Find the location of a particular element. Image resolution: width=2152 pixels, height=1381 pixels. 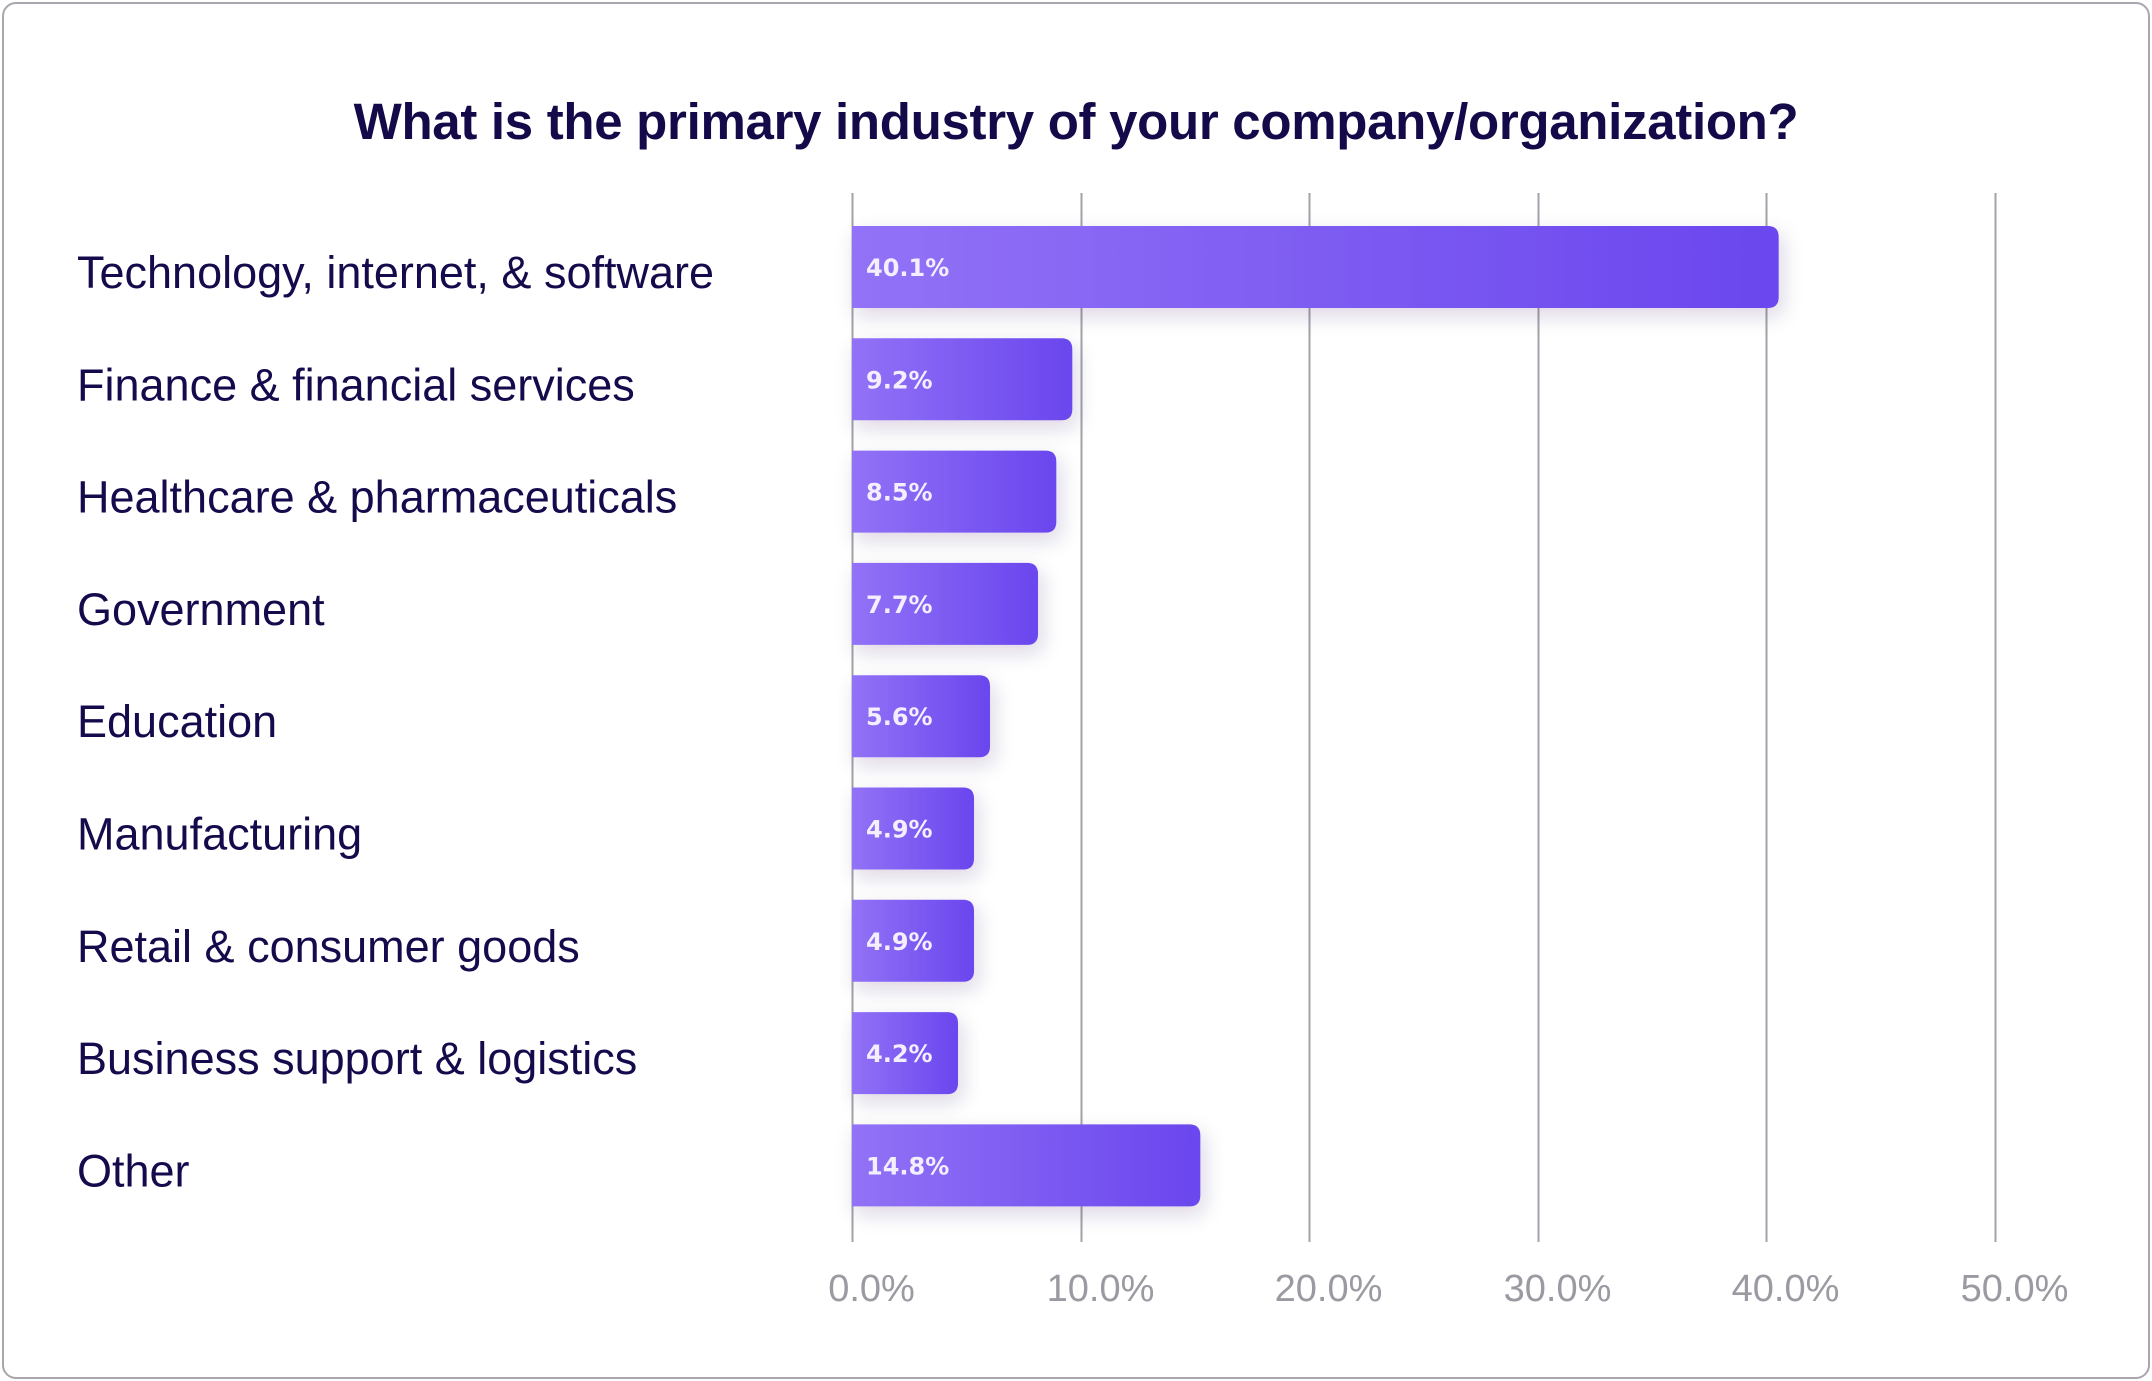

value-label: 5.6% is located at coordinates (899, 717).